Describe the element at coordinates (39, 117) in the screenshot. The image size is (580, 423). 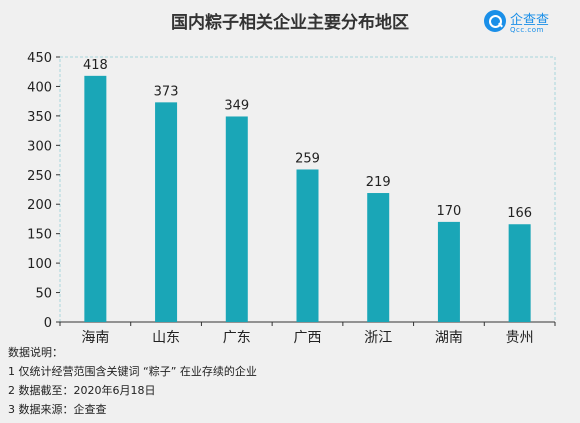
I see `y-tick-label: 350` at that location.